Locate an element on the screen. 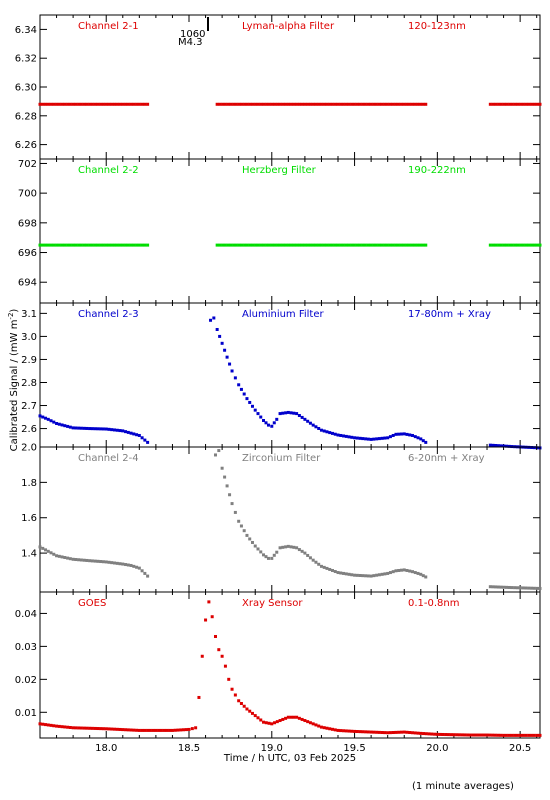 The image size is (550, 800). flare-number-label: 1060 is located at coordinates (192, 34).